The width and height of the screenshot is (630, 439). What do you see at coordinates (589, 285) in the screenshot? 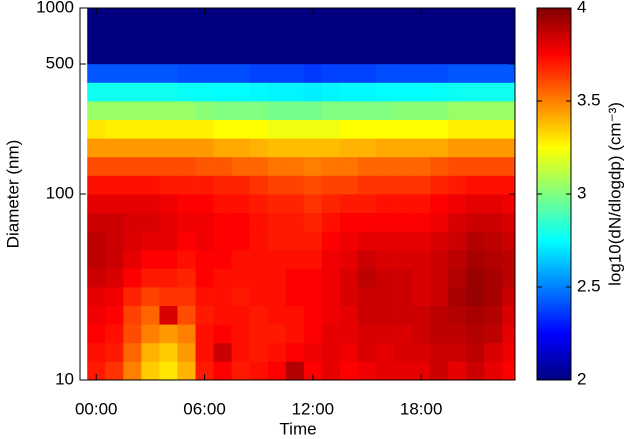
I see `colorbar-tick-label: 2.5` at bounding box center [589, 285].